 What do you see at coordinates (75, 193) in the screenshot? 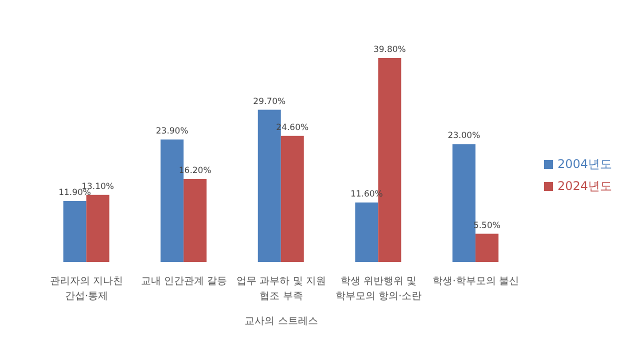
I see `data-label: 11.90%` at bounding box center [75, 193].